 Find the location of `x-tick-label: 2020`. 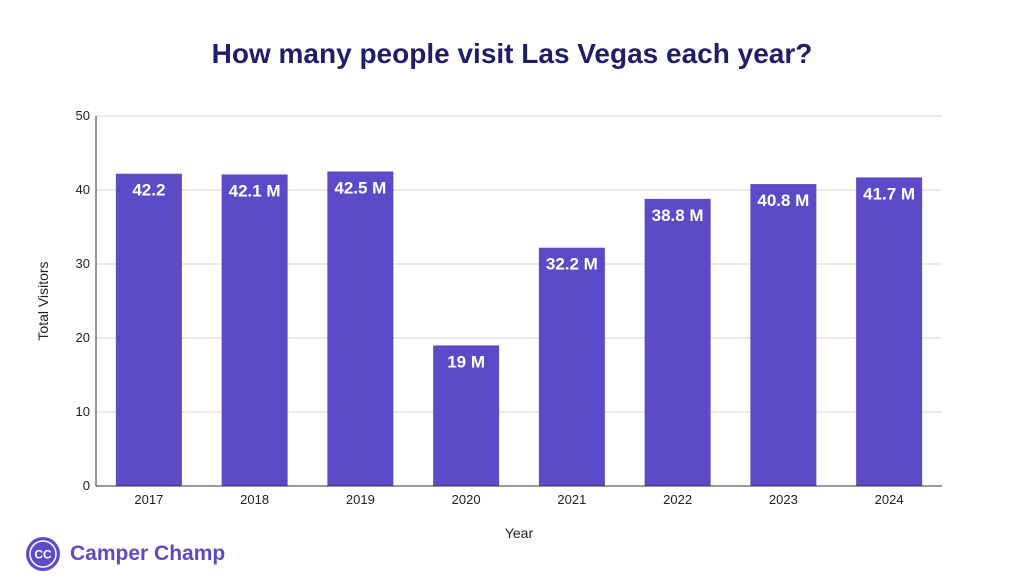

x-tick-label: 2020 is located at coordinates (466, 499).